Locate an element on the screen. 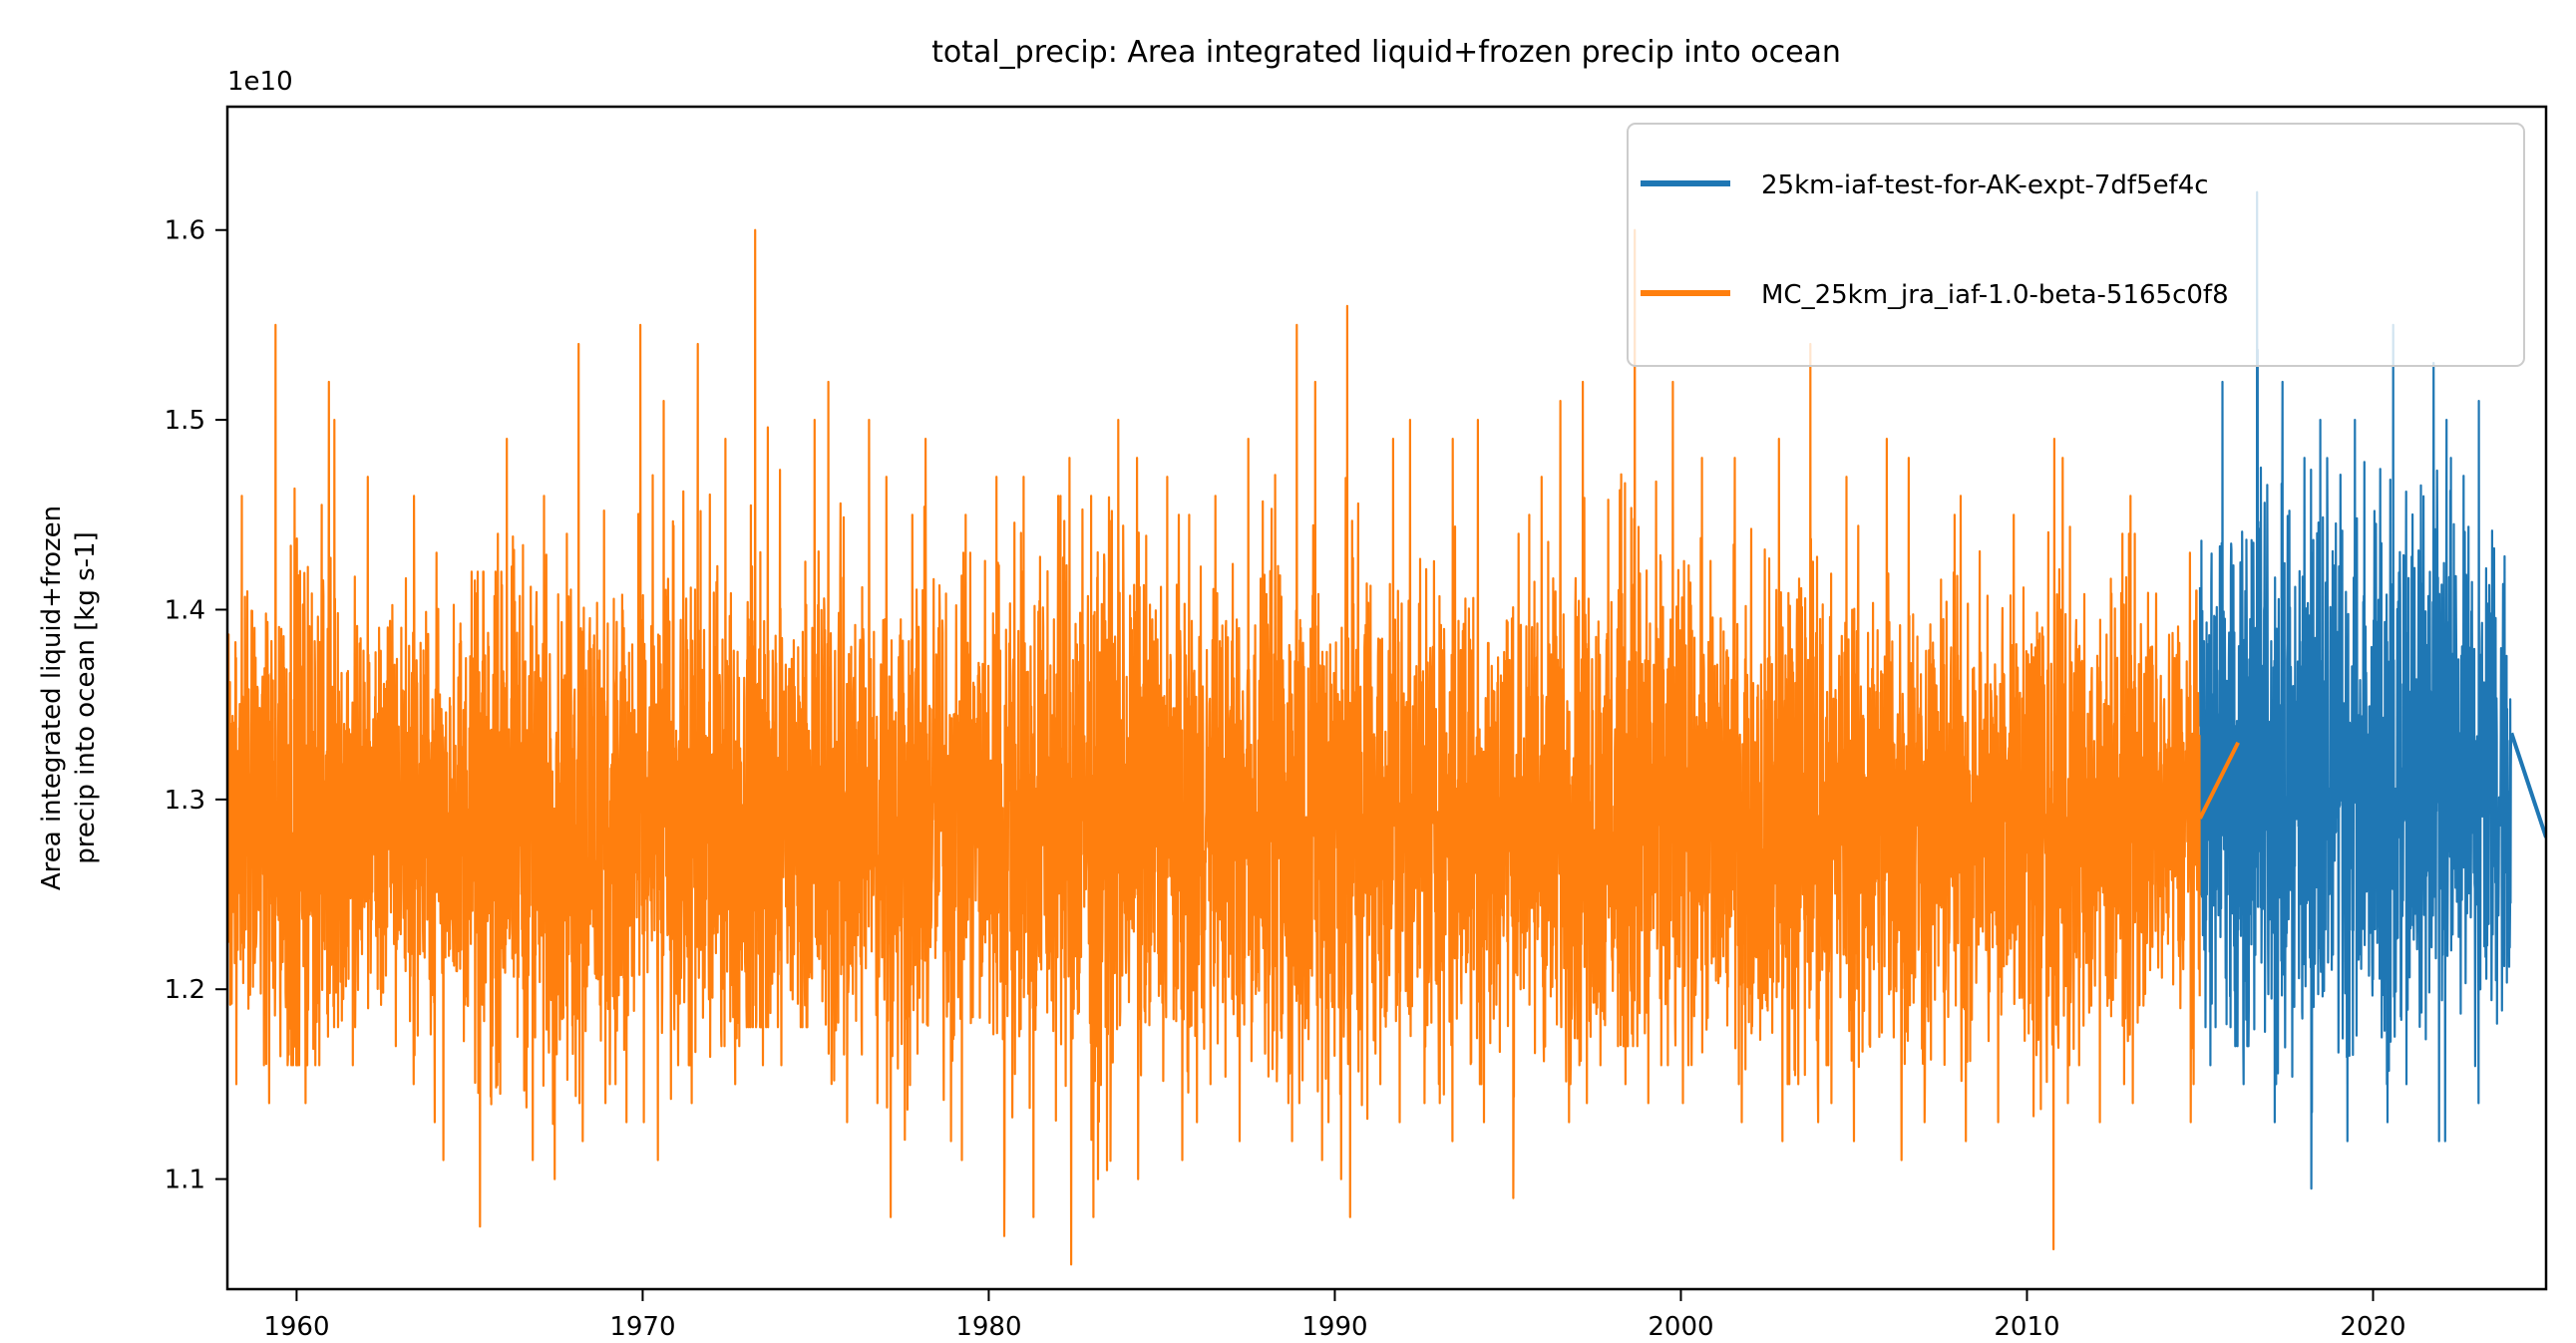  series-line-blue is located at coordinates (2355, 690).